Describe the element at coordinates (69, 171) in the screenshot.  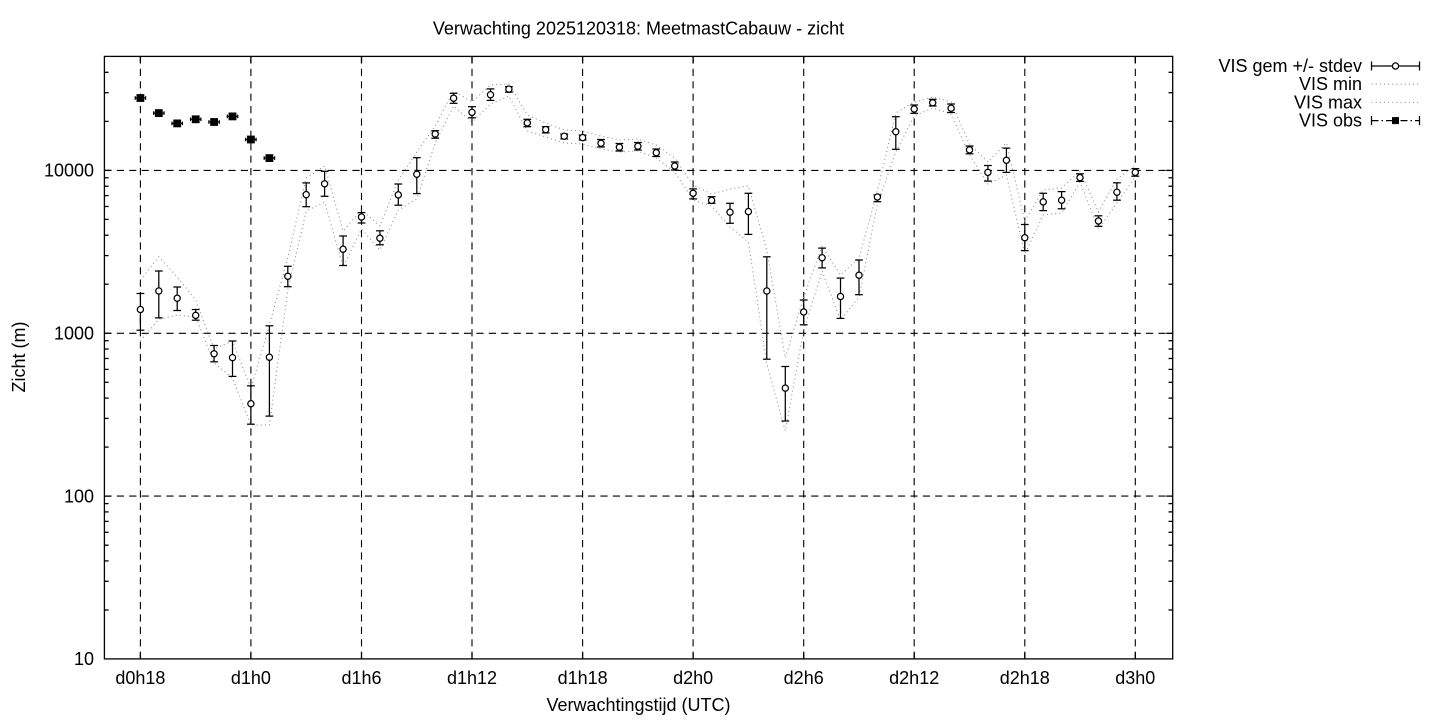
I see `svg-text: 10000` at that location.